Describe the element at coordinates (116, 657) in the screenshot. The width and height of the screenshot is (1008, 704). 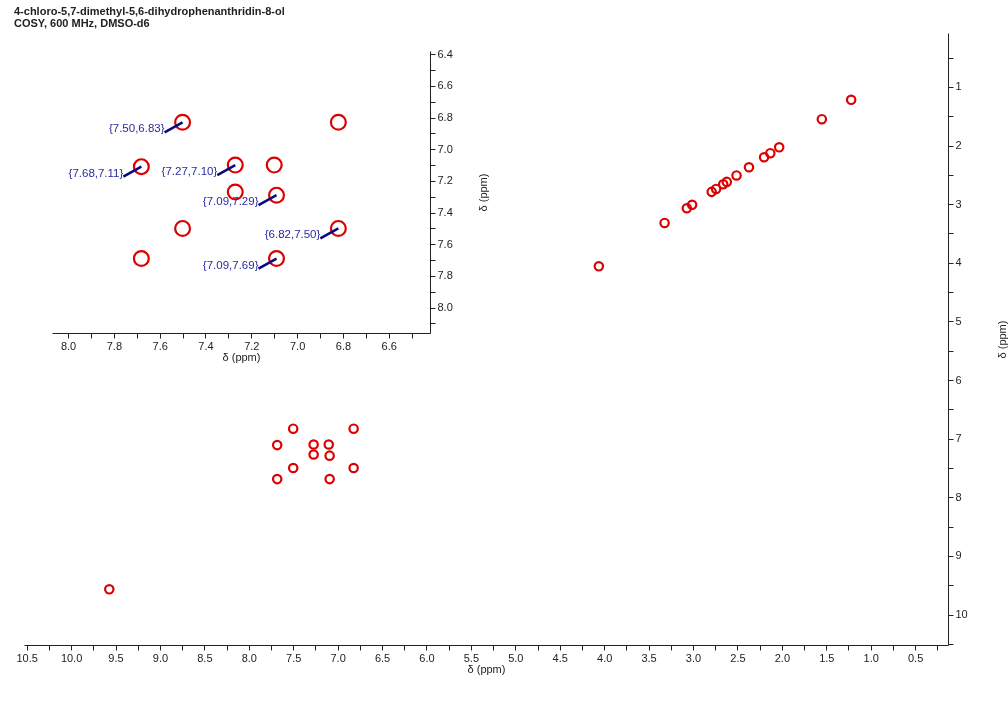
I see `x-tick-label: 9.5` at that location.